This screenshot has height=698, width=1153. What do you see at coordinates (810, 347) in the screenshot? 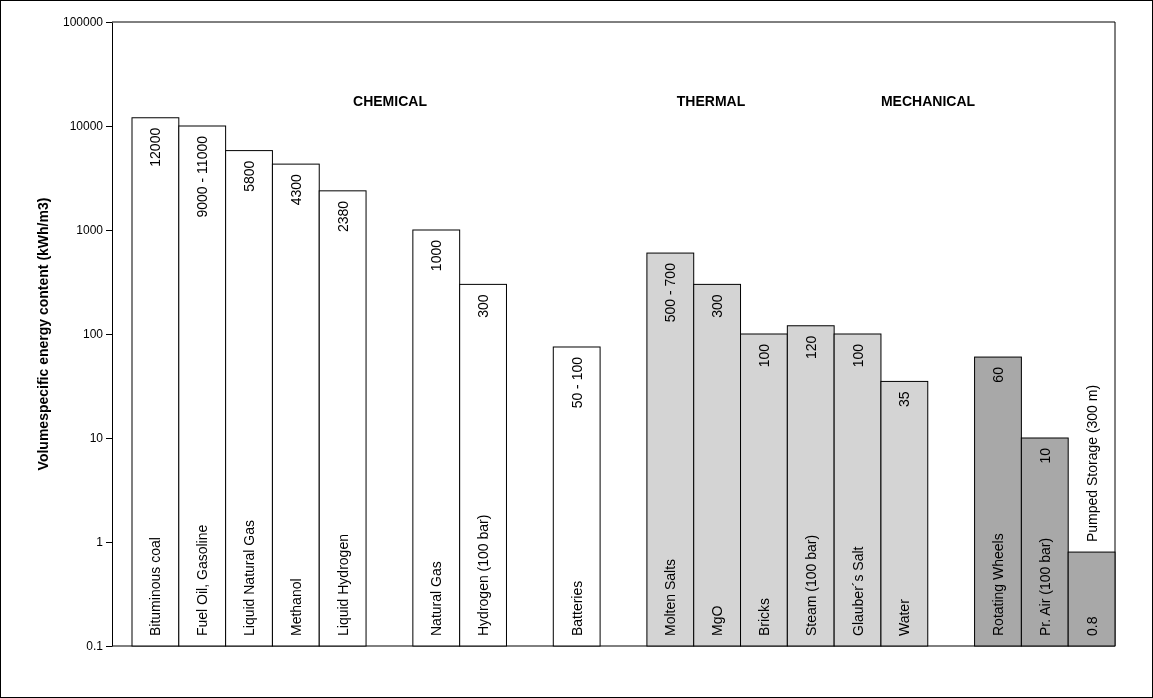
I see `data-label: 120` at bounding box center [810, 347].